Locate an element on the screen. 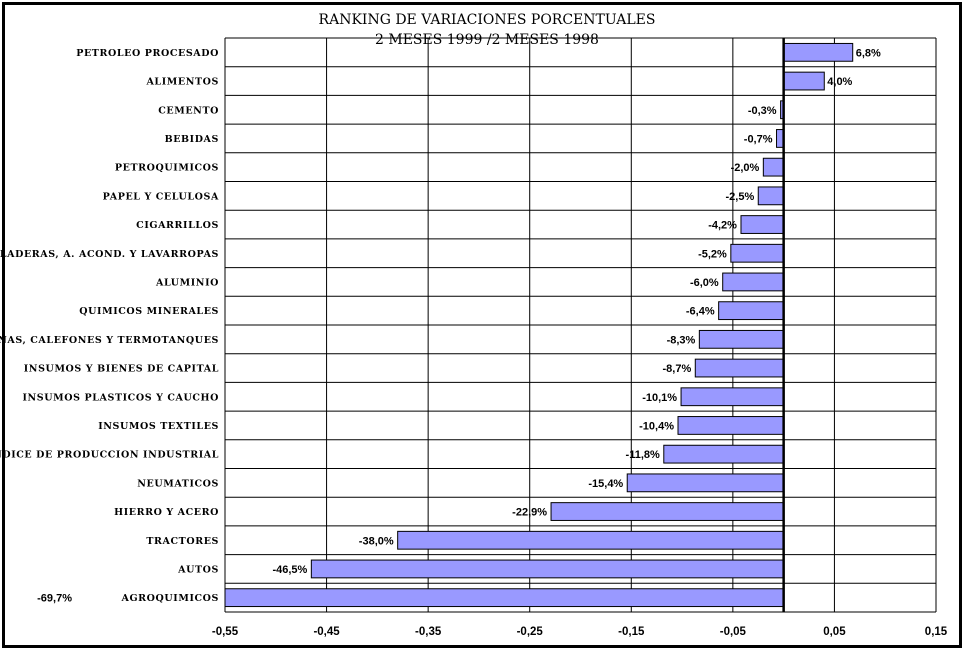 Image resolution: width=964 pixels, height=648 pixels. category-label: CIGARRILLOS is located at coordinates (177, 225).